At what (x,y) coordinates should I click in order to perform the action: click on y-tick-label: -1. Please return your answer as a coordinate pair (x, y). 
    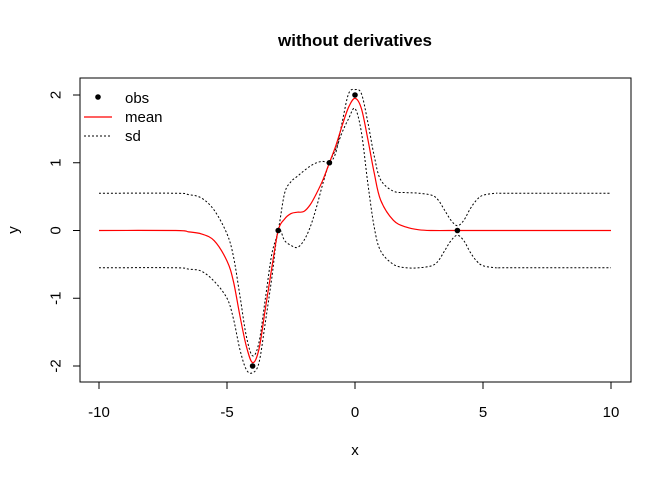
    Looking at the image, I should click on (56, 298).